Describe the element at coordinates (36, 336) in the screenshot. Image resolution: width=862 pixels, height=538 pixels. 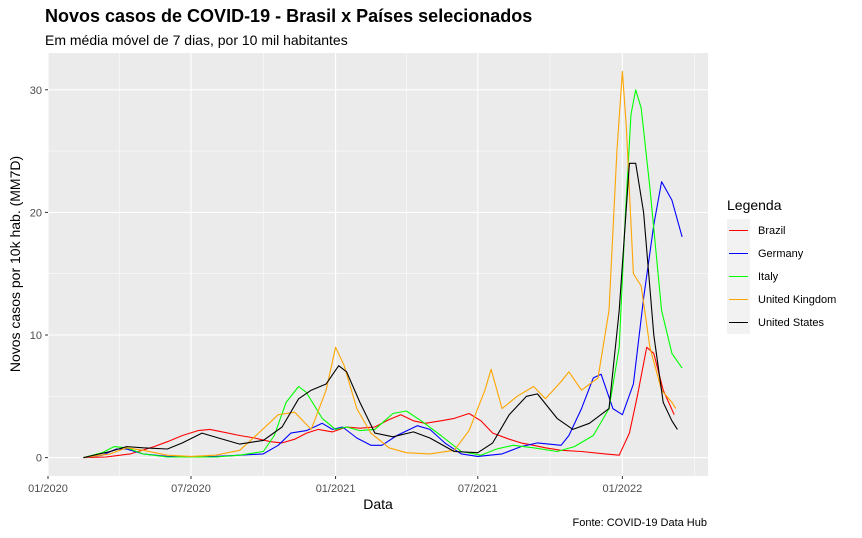
I see `y-tick-label: 10` at that location.